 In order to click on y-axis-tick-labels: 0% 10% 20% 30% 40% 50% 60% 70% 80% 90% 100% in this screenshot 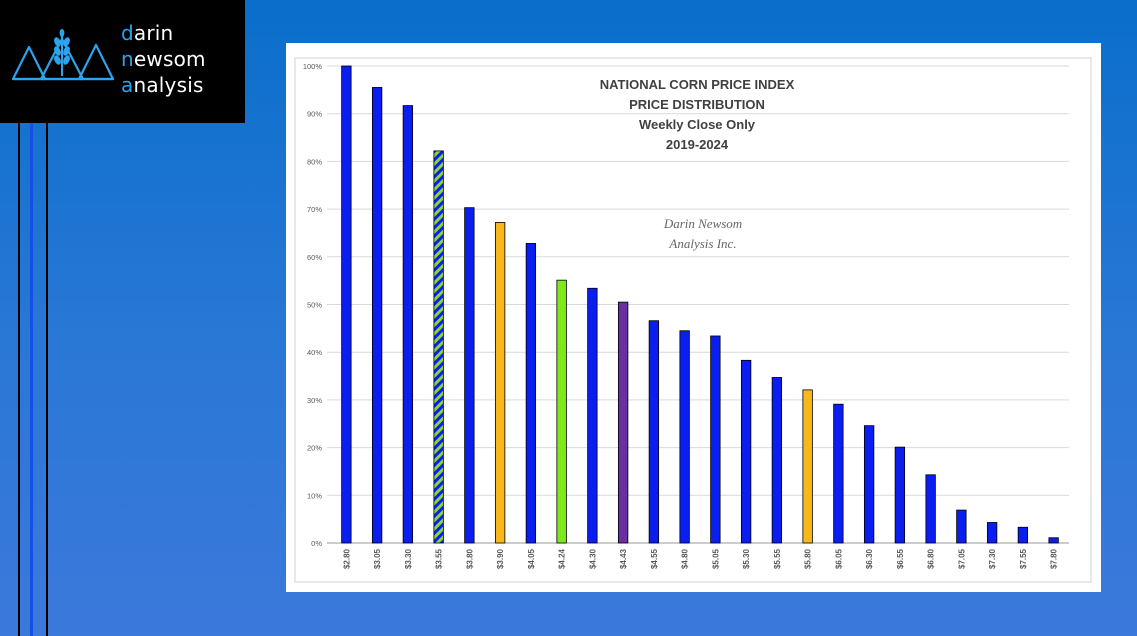, I will do `click(313, 305)`.